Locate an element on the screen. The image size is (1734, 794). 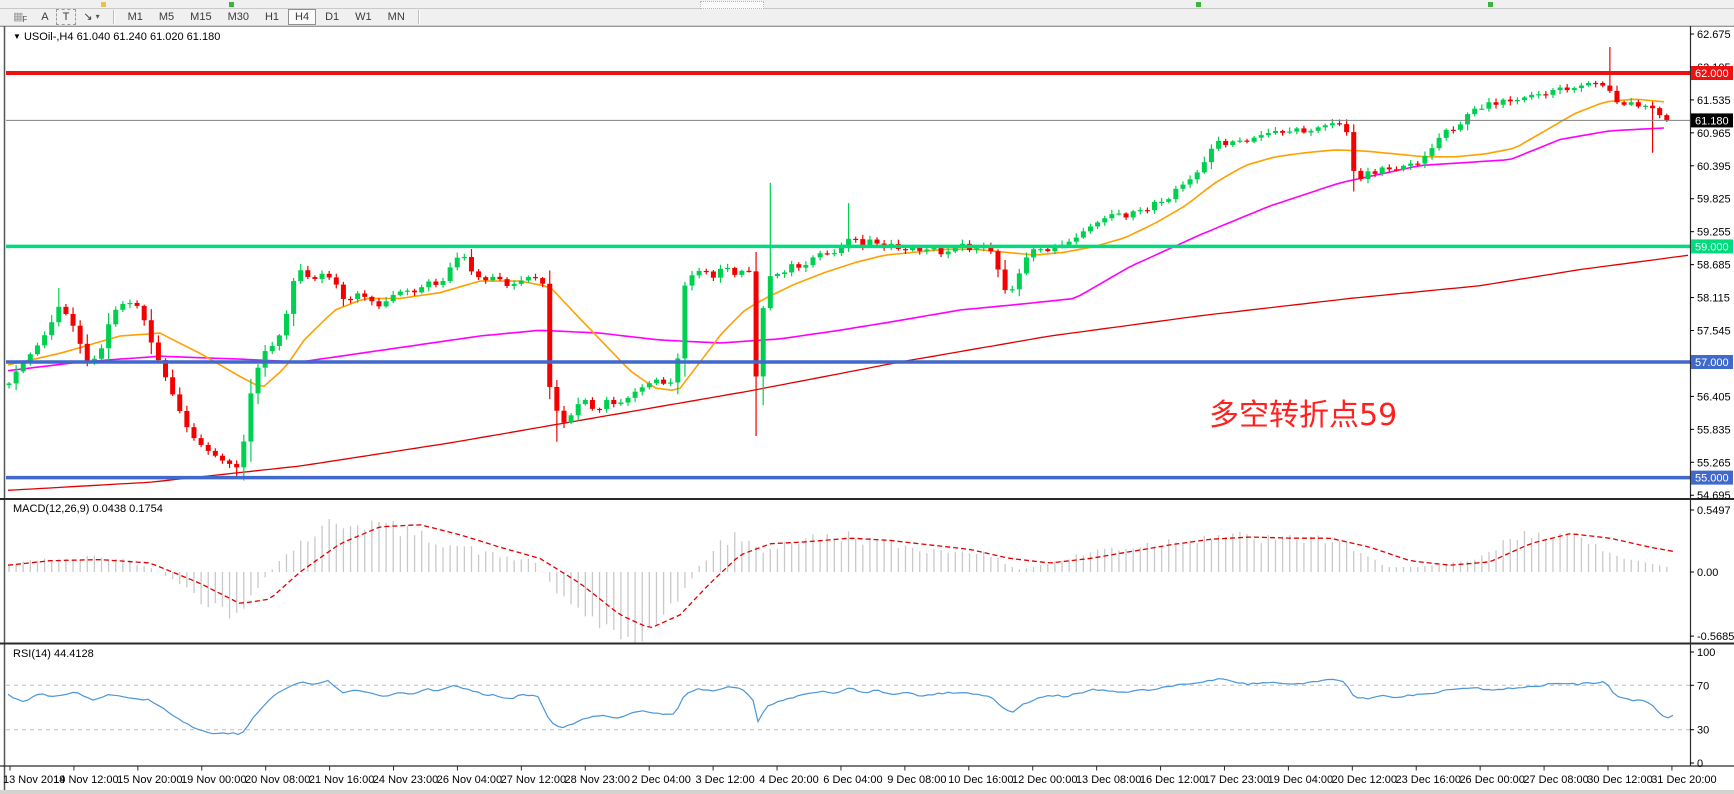
svg-text: 20 Nov 08:00 is located at coordinates (277, 780).